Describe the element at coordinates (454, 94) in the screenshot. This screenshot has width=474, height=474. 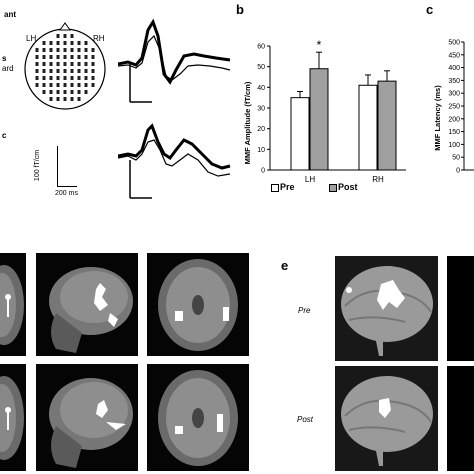
I see `latency-ytick-label: 300` at that location.